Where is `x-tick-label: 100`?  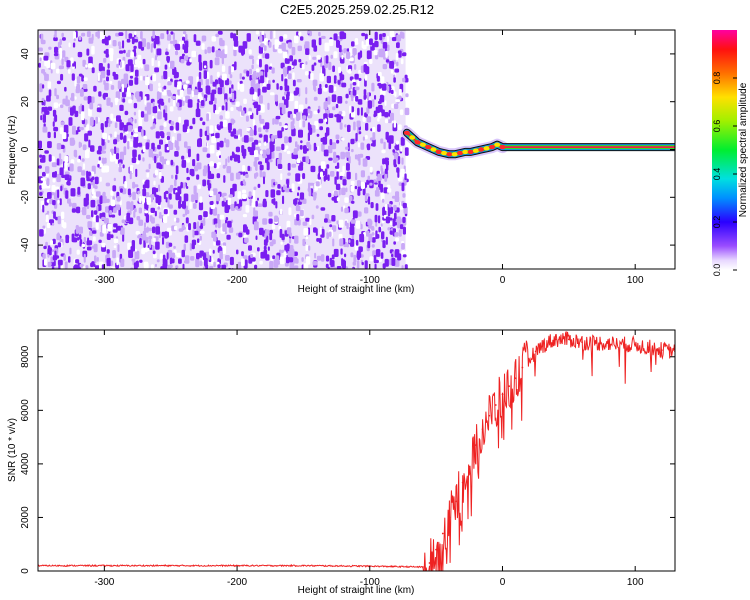 x-tick-label: 100 is located at coordinates (635, 582).